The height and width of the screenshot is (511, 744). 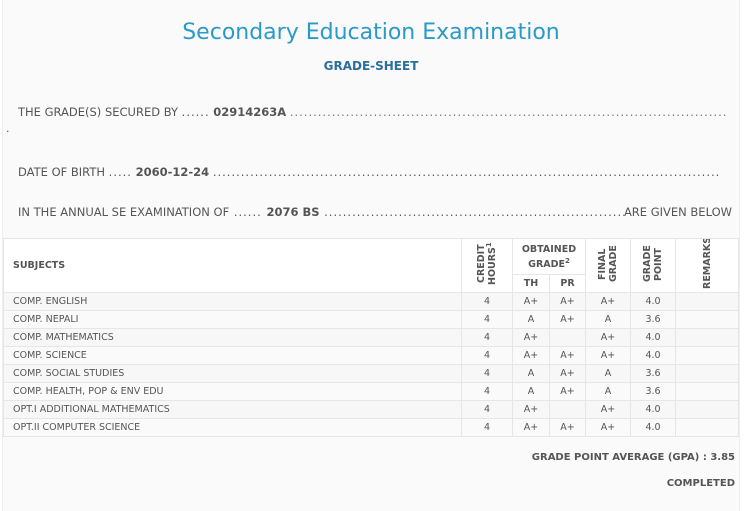 What do you see at coordinates (232, 301) in the screenshot?
I see `subject-cell: COMP. ENGLISH` at bounding box center [232, 301].